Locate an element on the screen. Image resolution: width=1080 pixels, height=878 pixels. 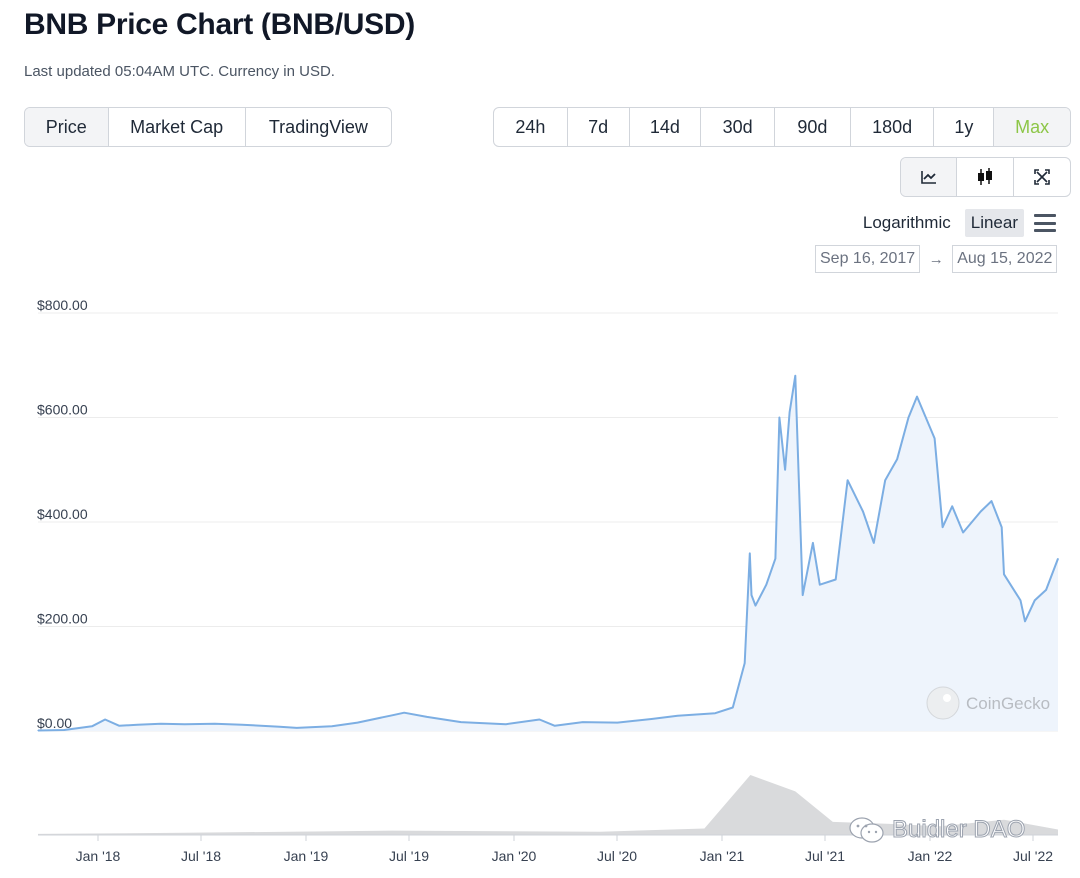
linear-option: Linear is located at coordinates (994, 223).